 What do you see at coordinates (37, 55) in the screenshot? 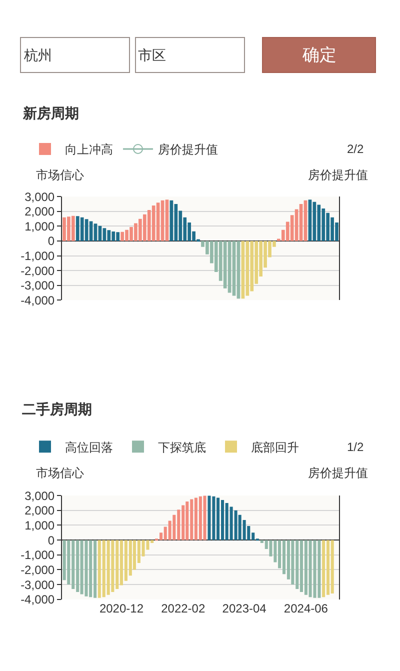
I see `text: 杭州` at bounding box center [37, 55].